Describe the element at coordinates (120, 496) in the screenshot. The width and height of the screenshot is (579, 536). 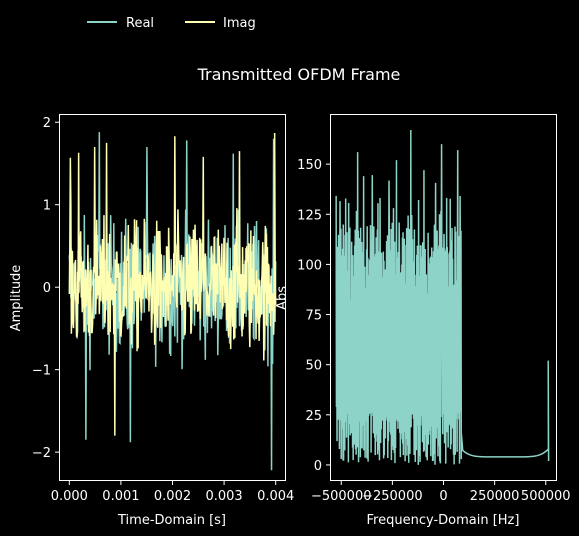
I see `time-domain-x-tick-label: 0.001` at that location.